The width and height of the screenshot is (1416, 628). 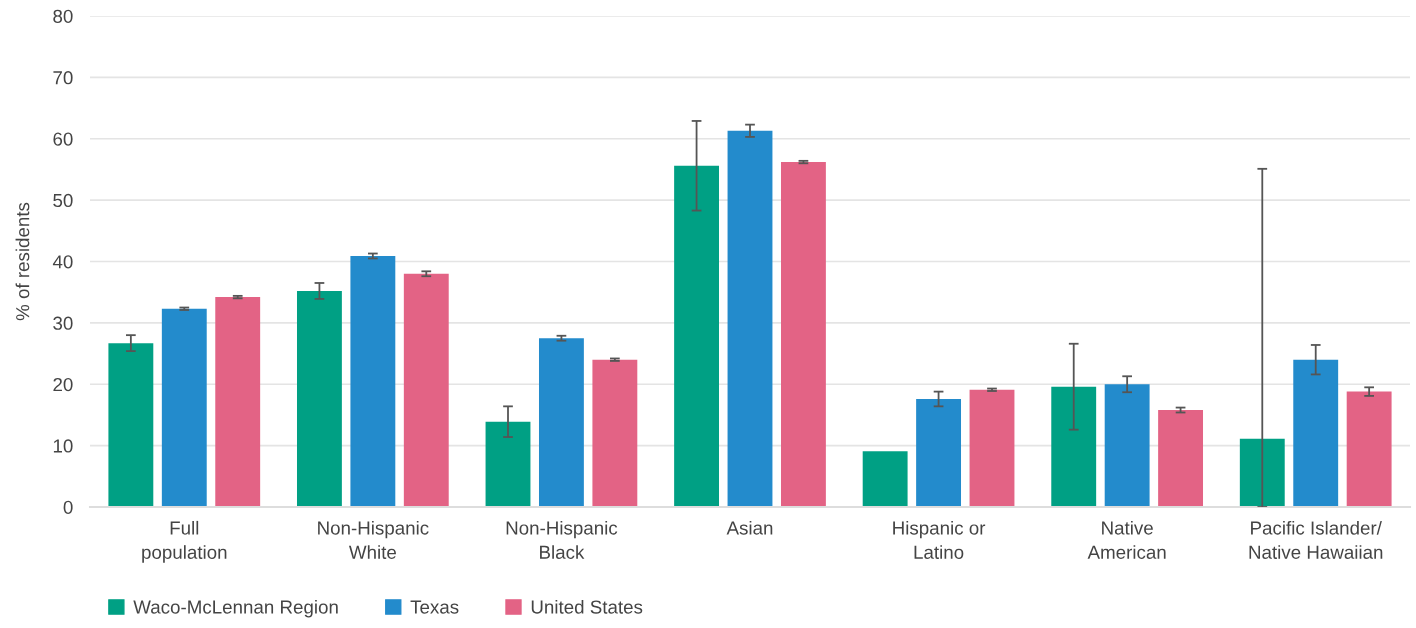 What do you see at coordinates (63, 323) in the screenshot?
I see `y-tick-label: 30` at bounding box center [63, 323].